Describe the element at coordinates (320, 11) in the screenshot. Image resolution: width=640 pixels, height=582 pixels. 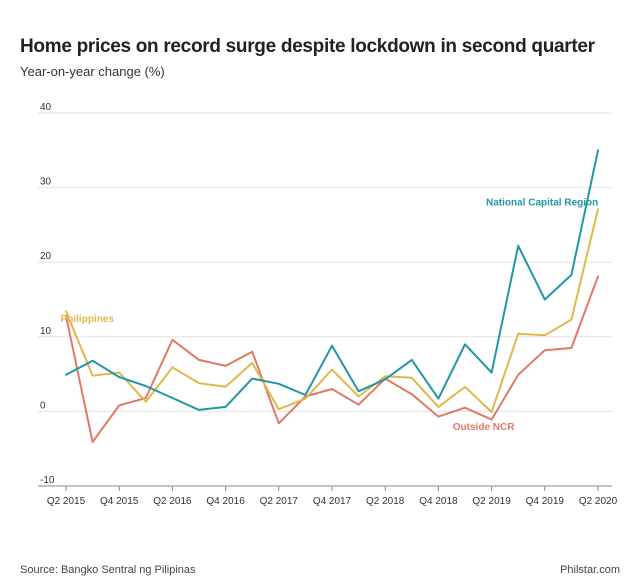
I see `top-bar` at that location.